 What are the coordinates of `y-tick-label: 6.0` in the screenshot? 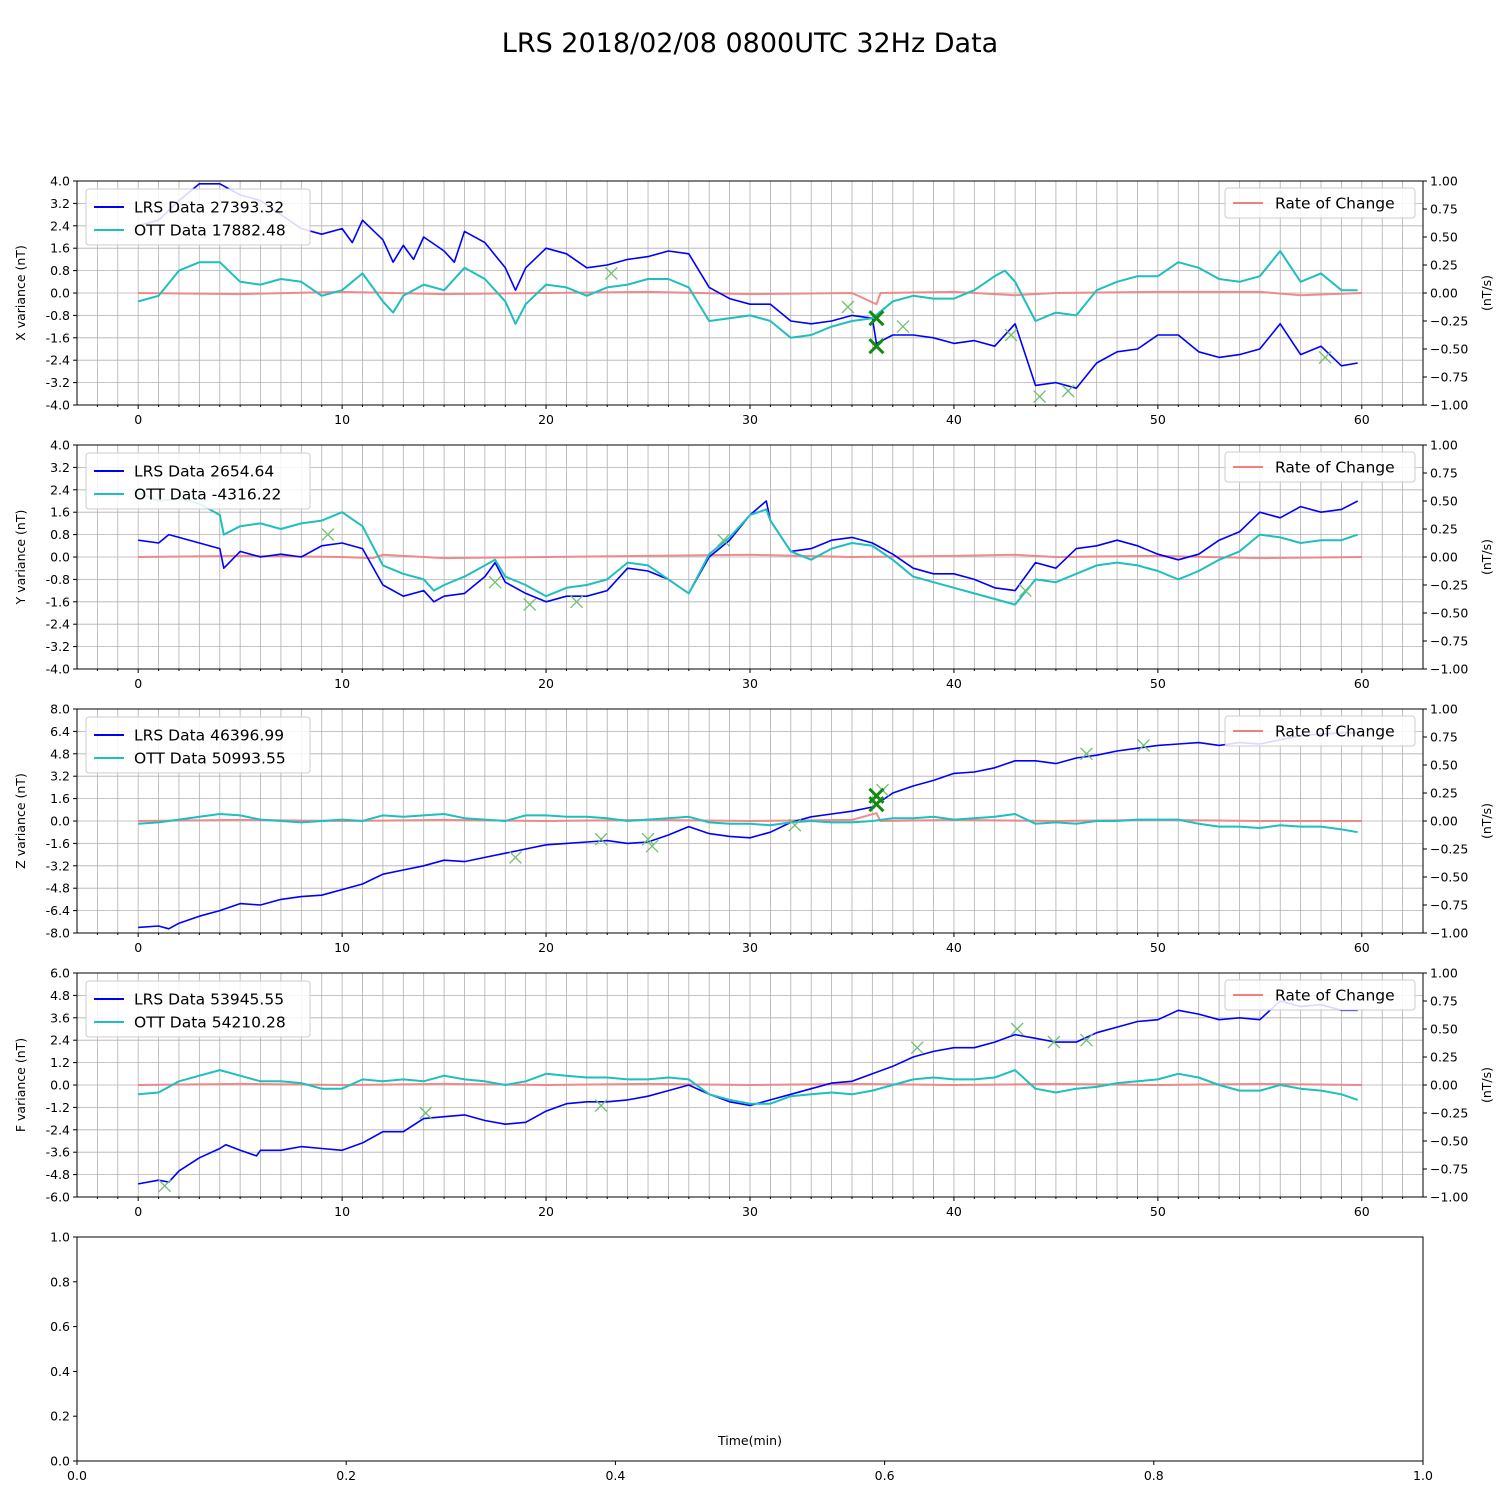 It's located at (60, 973).